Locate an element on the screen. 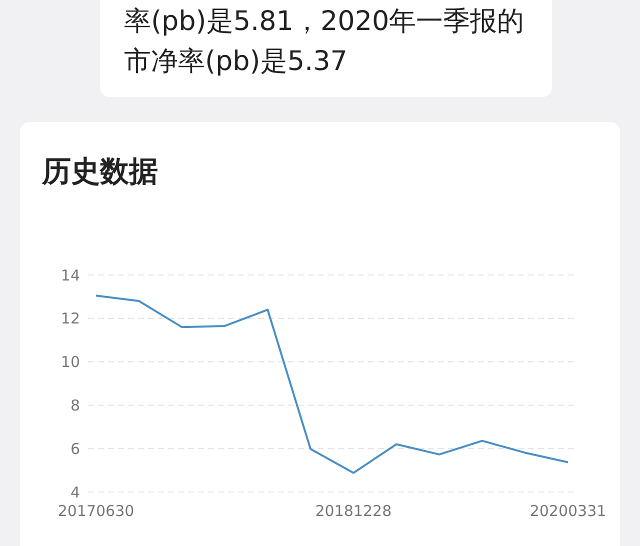 The image size is (640, 546). text: 率(pb)是5.81，2020年一季报的市净率(pb)是5.37 is located at coordinates (324, 41).